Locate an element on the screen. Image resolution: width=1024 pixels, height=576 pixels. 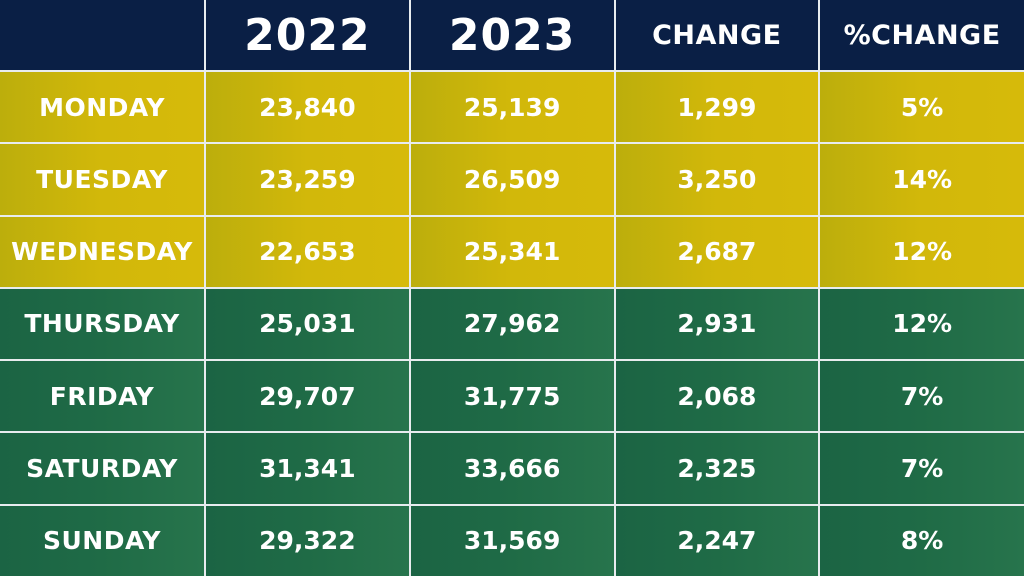
header-2023: 2023 is located at coordinates (512, 36).